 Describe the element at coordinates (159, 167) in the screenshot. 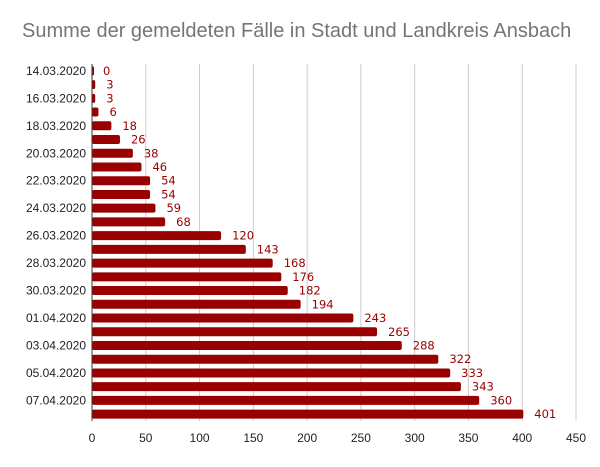

I see `data-label-21.03.2020: 46` at that location.